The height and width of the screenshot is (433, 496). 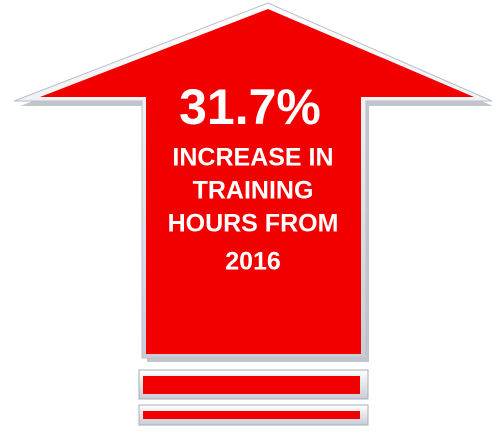 I want to click on caption-line: TRAINING, so click(x=253, y=191).